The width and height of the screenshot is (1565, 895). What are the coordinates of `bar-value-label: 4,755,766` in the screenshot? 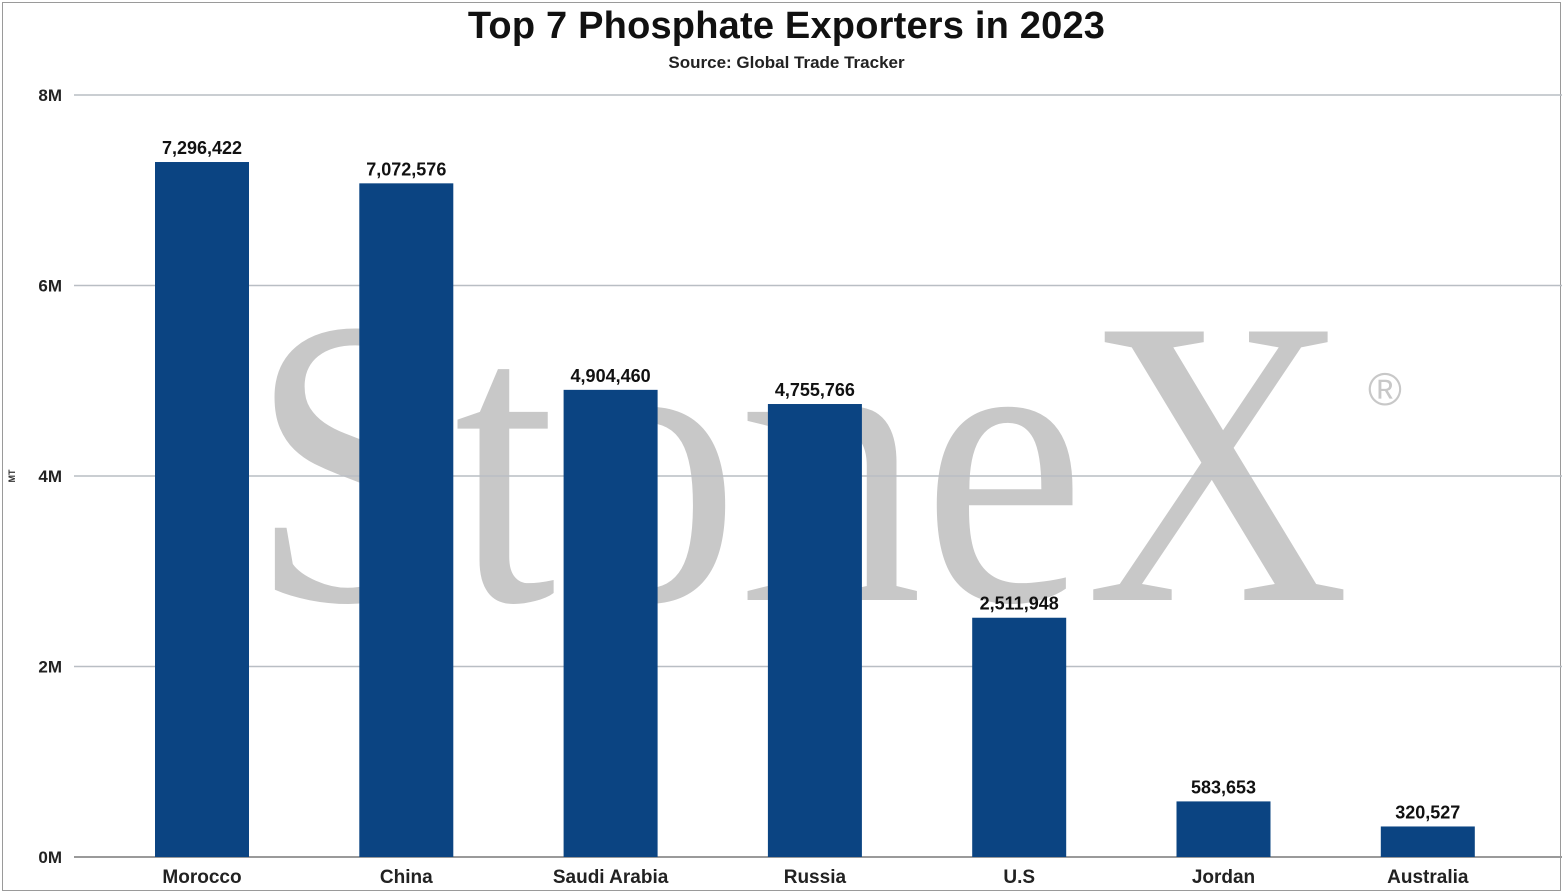 It's located at (815, 390).